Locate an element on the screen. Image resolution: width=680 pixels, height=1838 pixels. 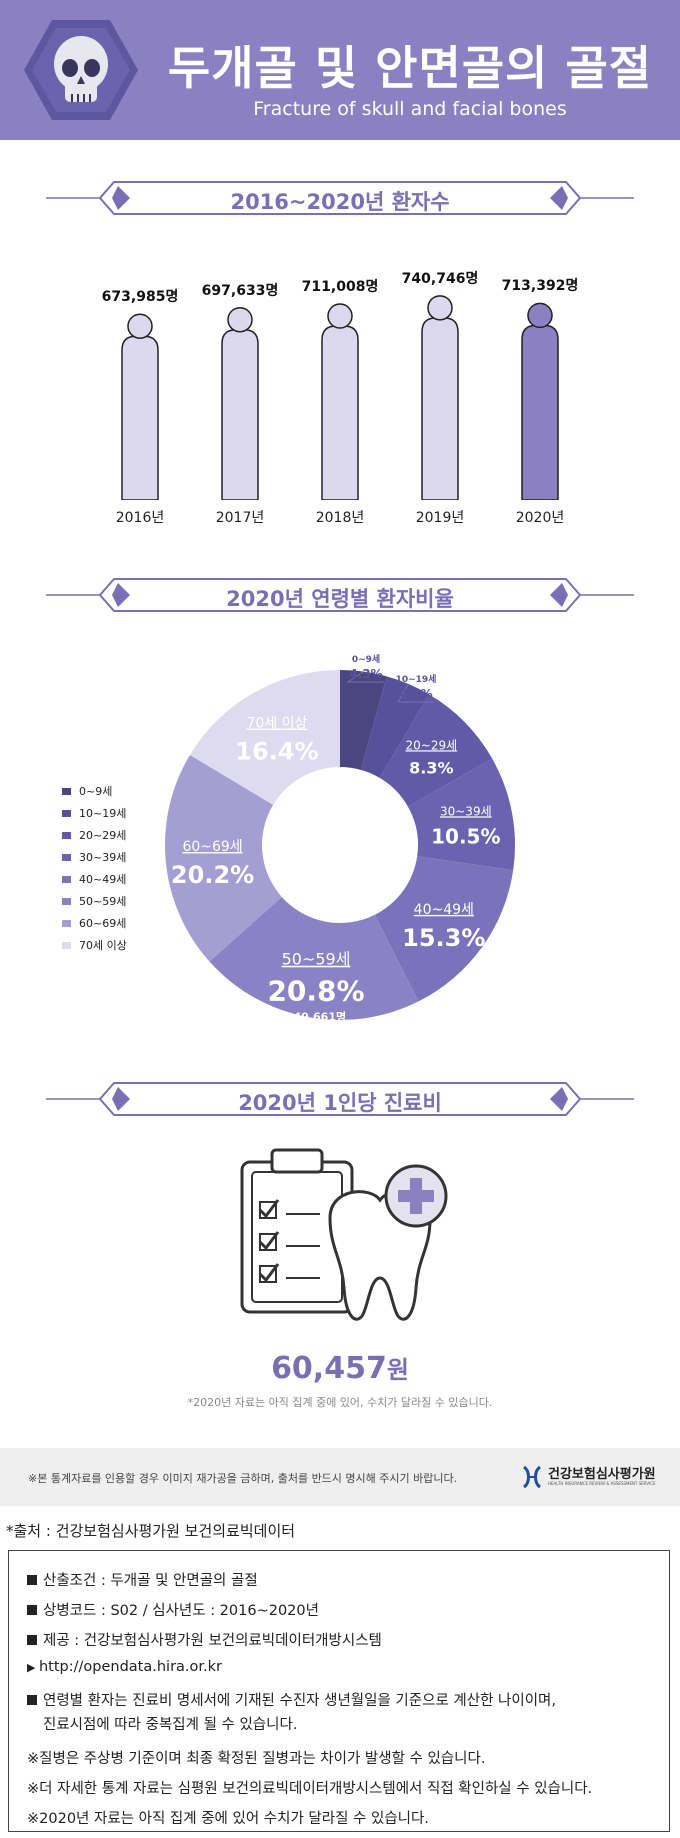
pie-category-label: 60~69세 is located at coordinates (212, 847).